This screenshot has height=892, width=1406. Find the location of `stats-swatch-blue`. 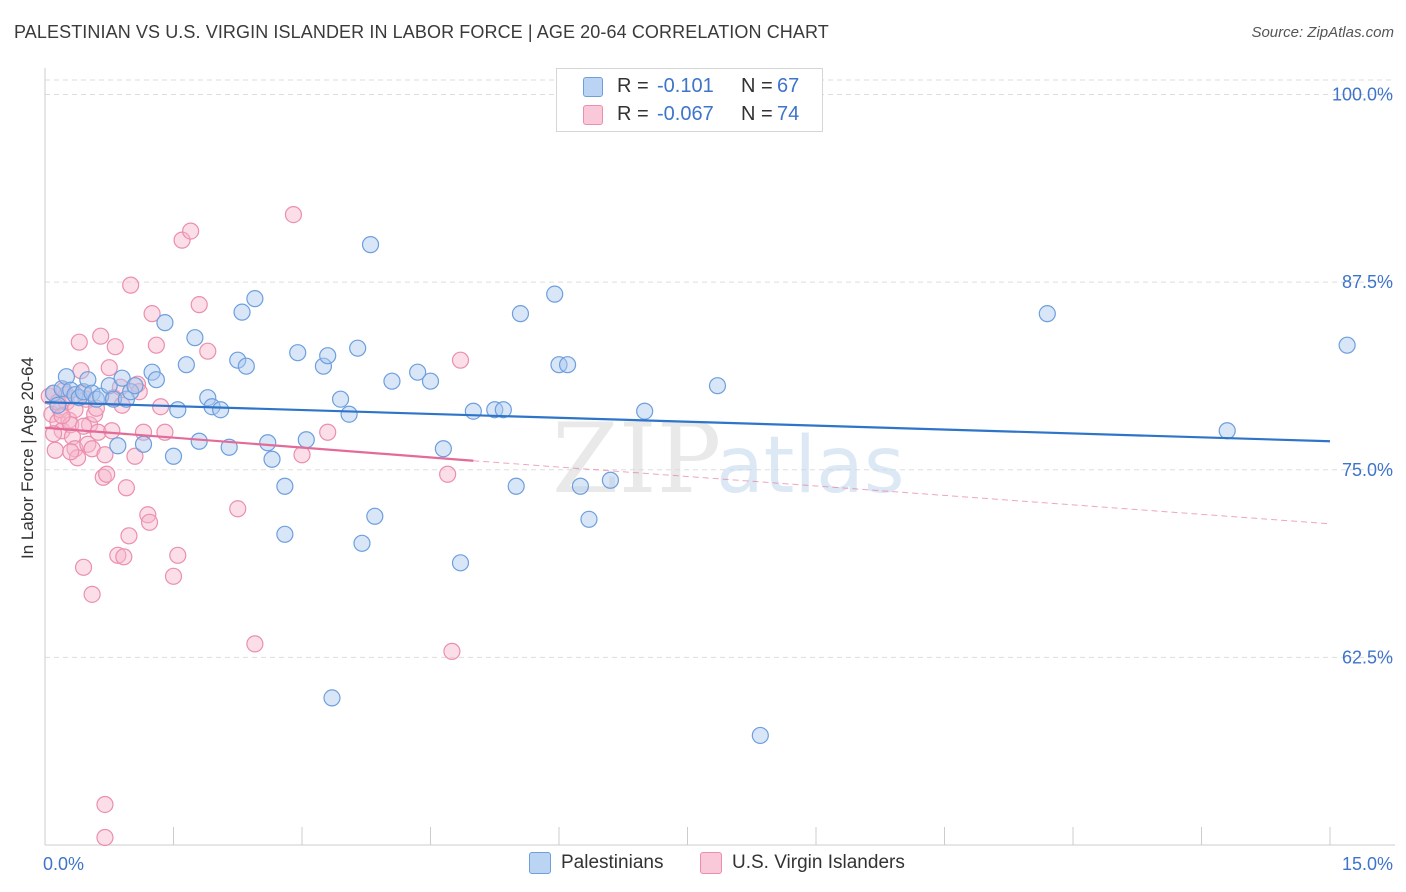

stats-swatch-blue is located at coordinates (593, 86).